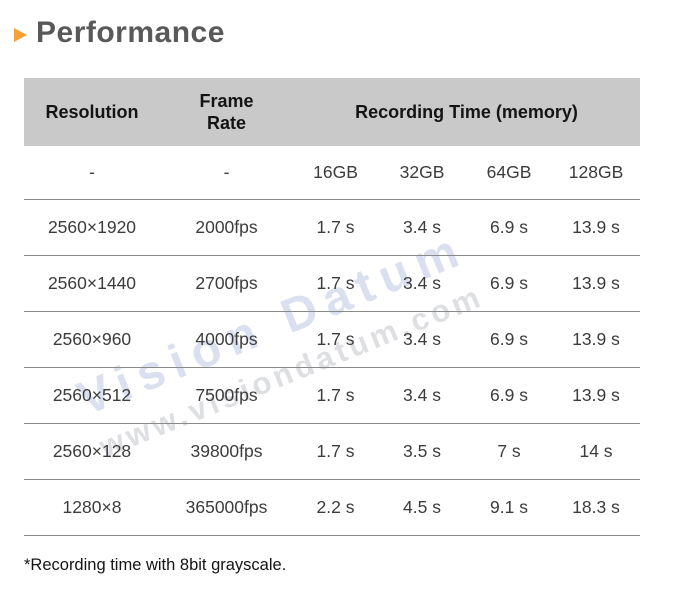 Image resolution: width=687 pixels, height=614 pixels. Describe the element at coordinates (92, 112) in the screenshot. I see `col-header-resolution: Resolution` at that location.